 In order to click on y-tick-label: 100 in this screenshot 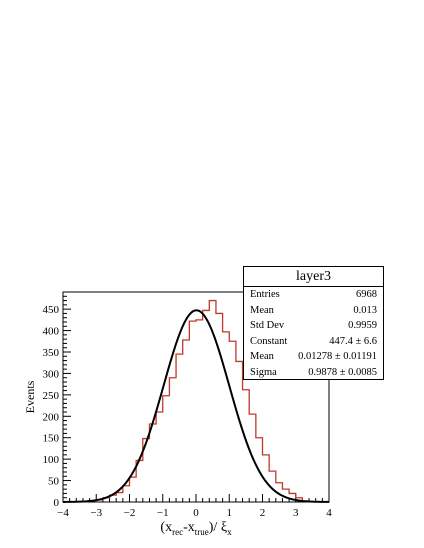, I will do `click(51, 460)`.